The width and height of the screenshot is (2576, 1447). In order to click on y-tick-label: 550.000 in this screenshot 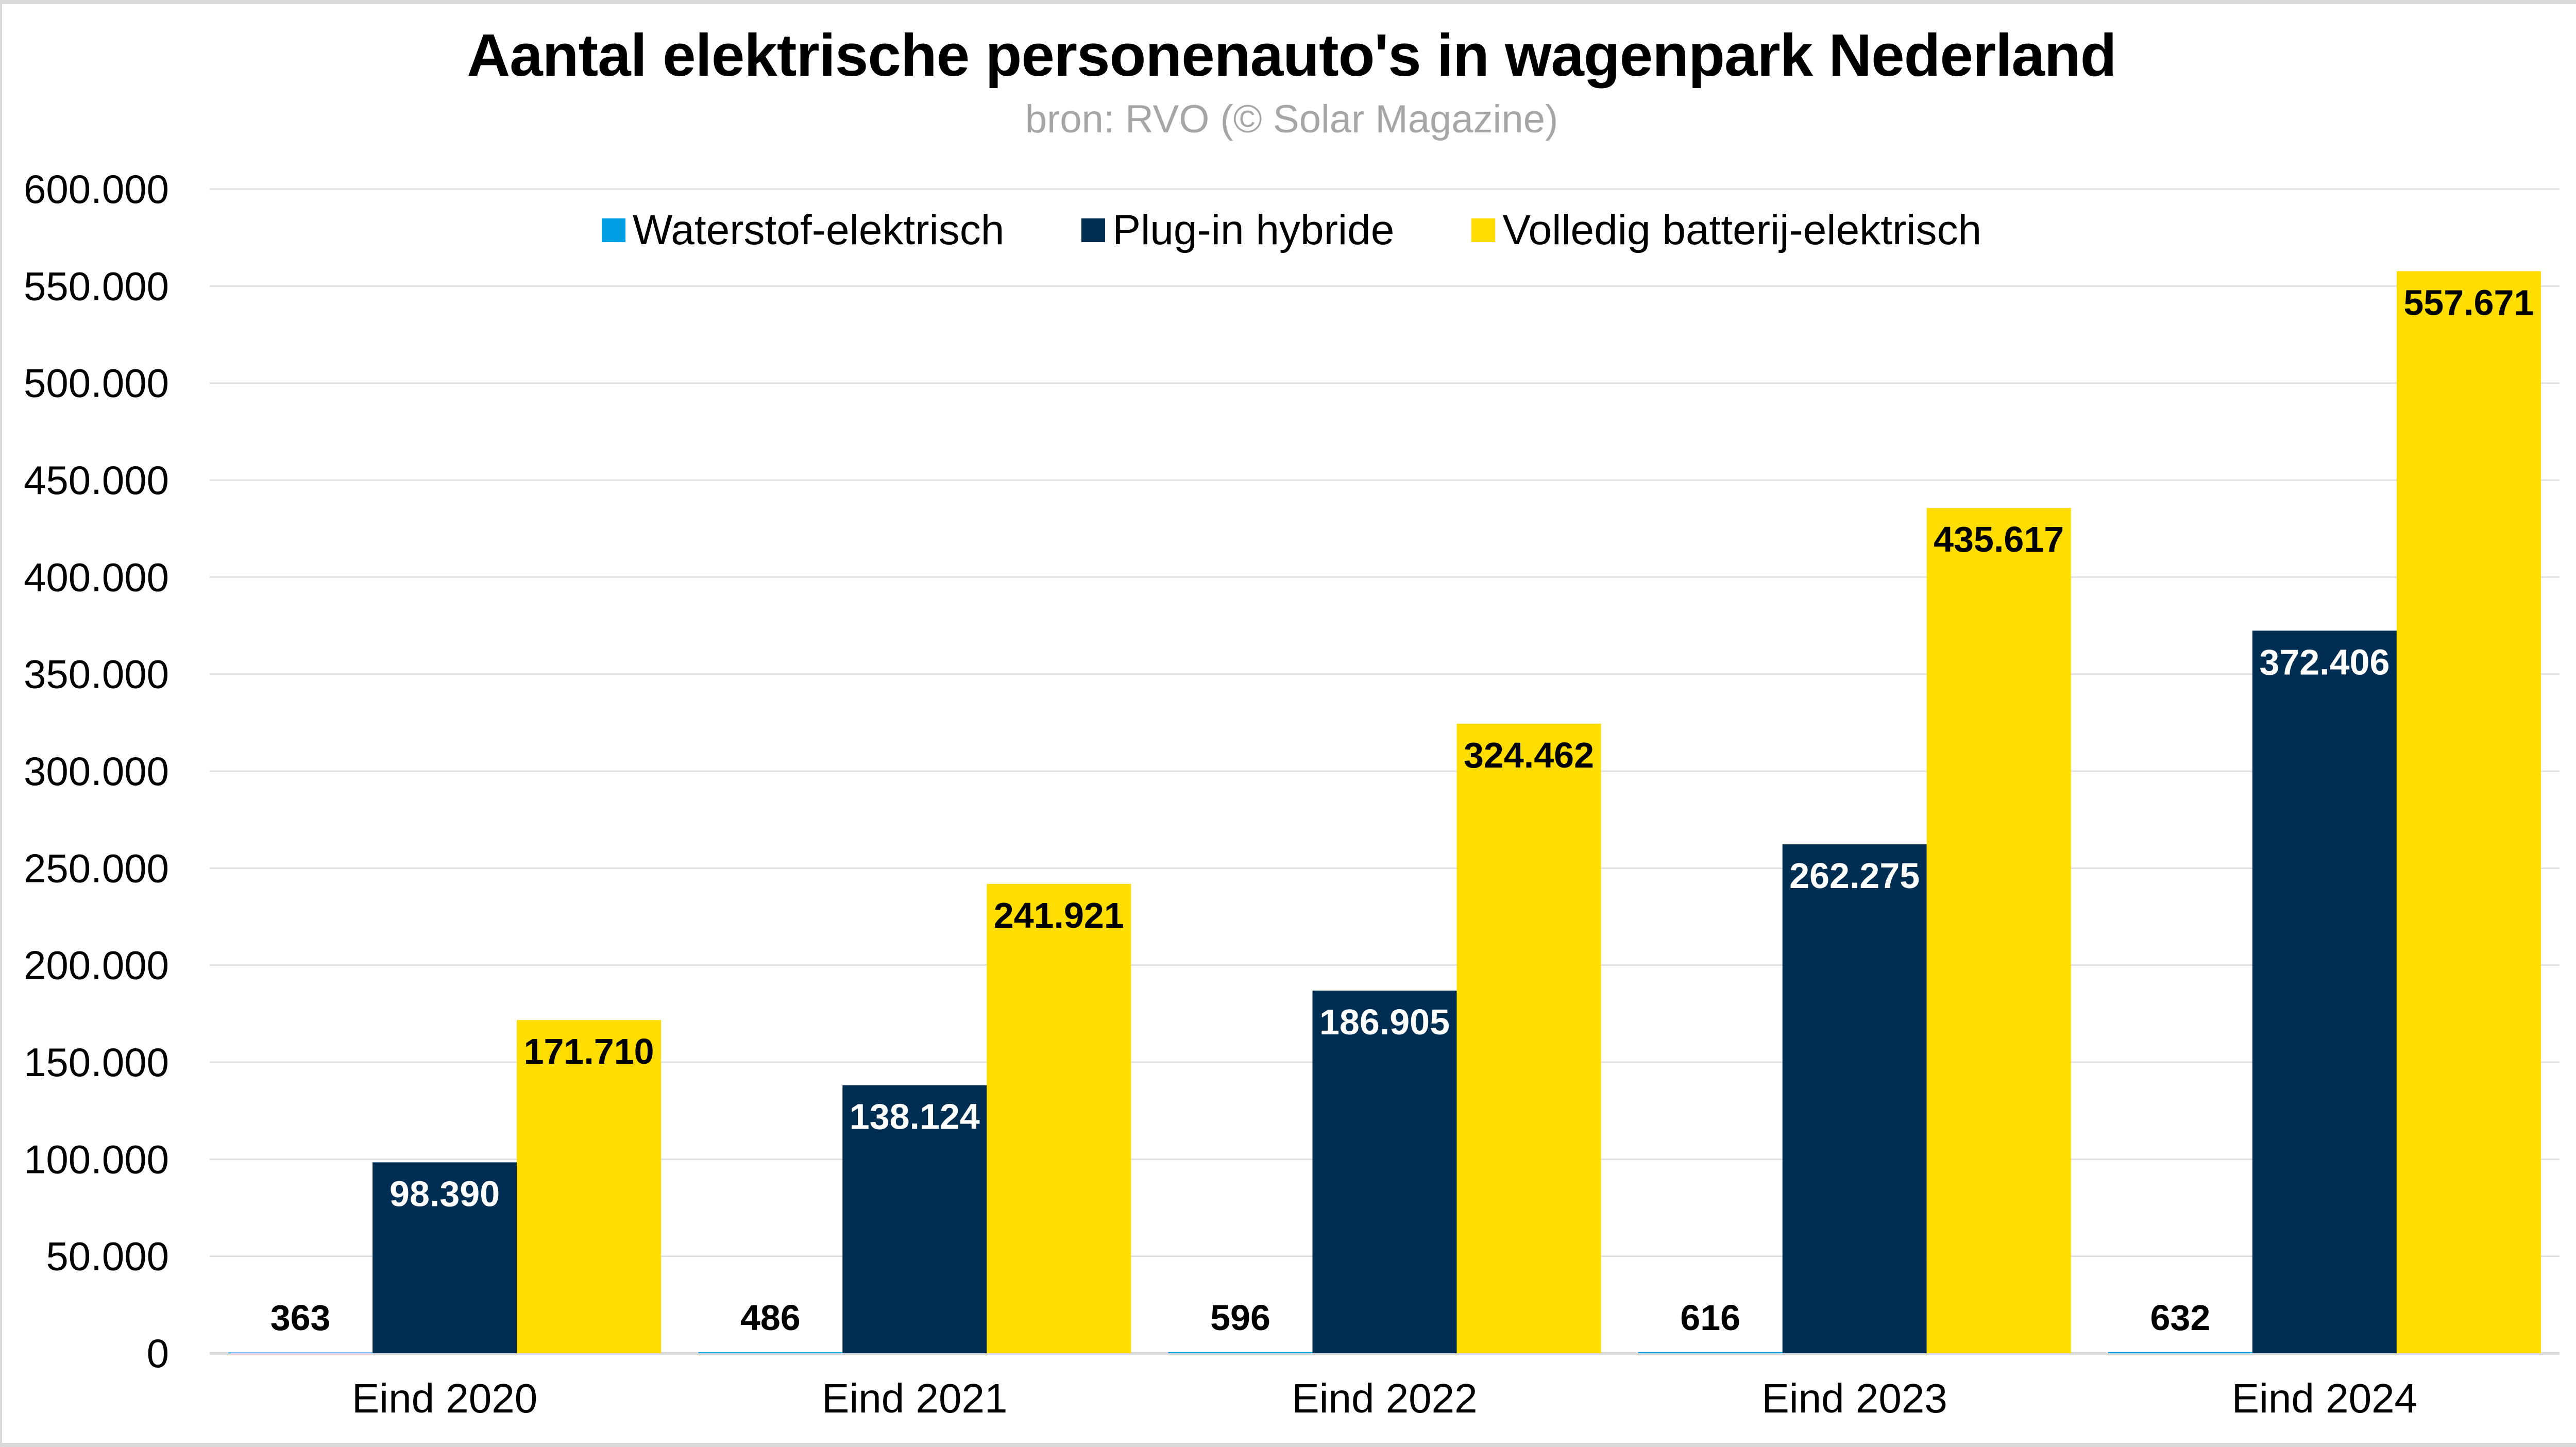, I will do `click(96, 286)`.